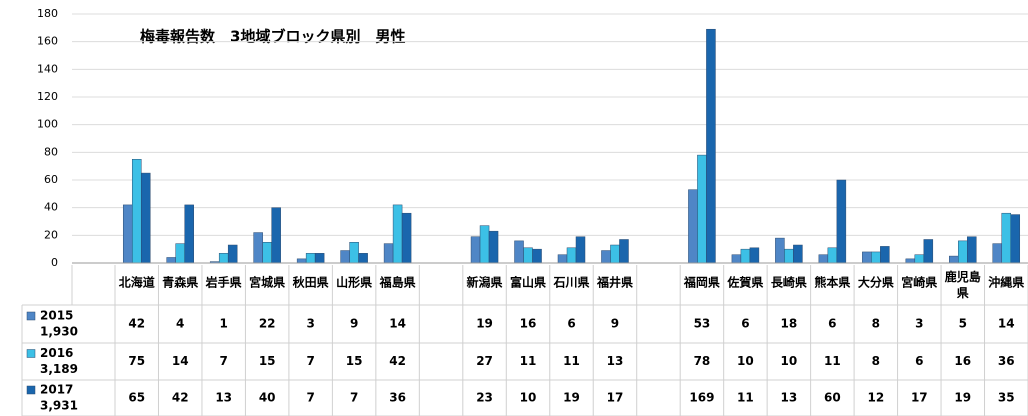 The image size is (1028, 416). What do you see at coordinates (614, 282) in the screenshot?
I see `x-tick-label: 福井県` at bounding box center [614, 282].